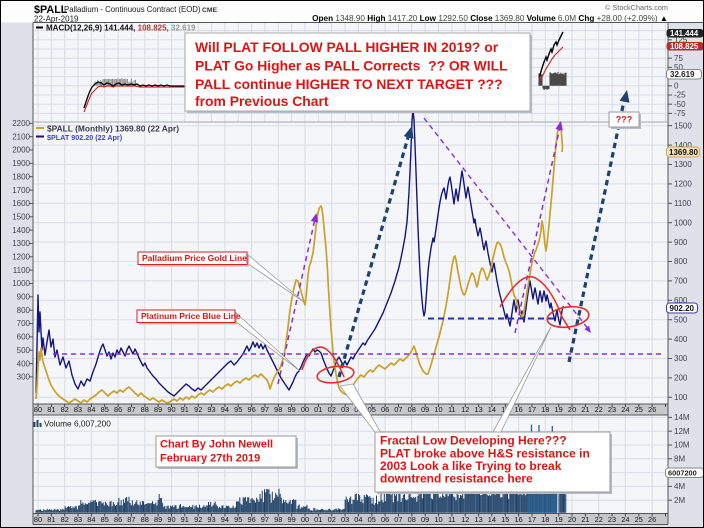 This screenshot has height=528, width=704. Describe the element at coordinates (545, 519) in the screenshot. I see `svg-text: 18` at that location.